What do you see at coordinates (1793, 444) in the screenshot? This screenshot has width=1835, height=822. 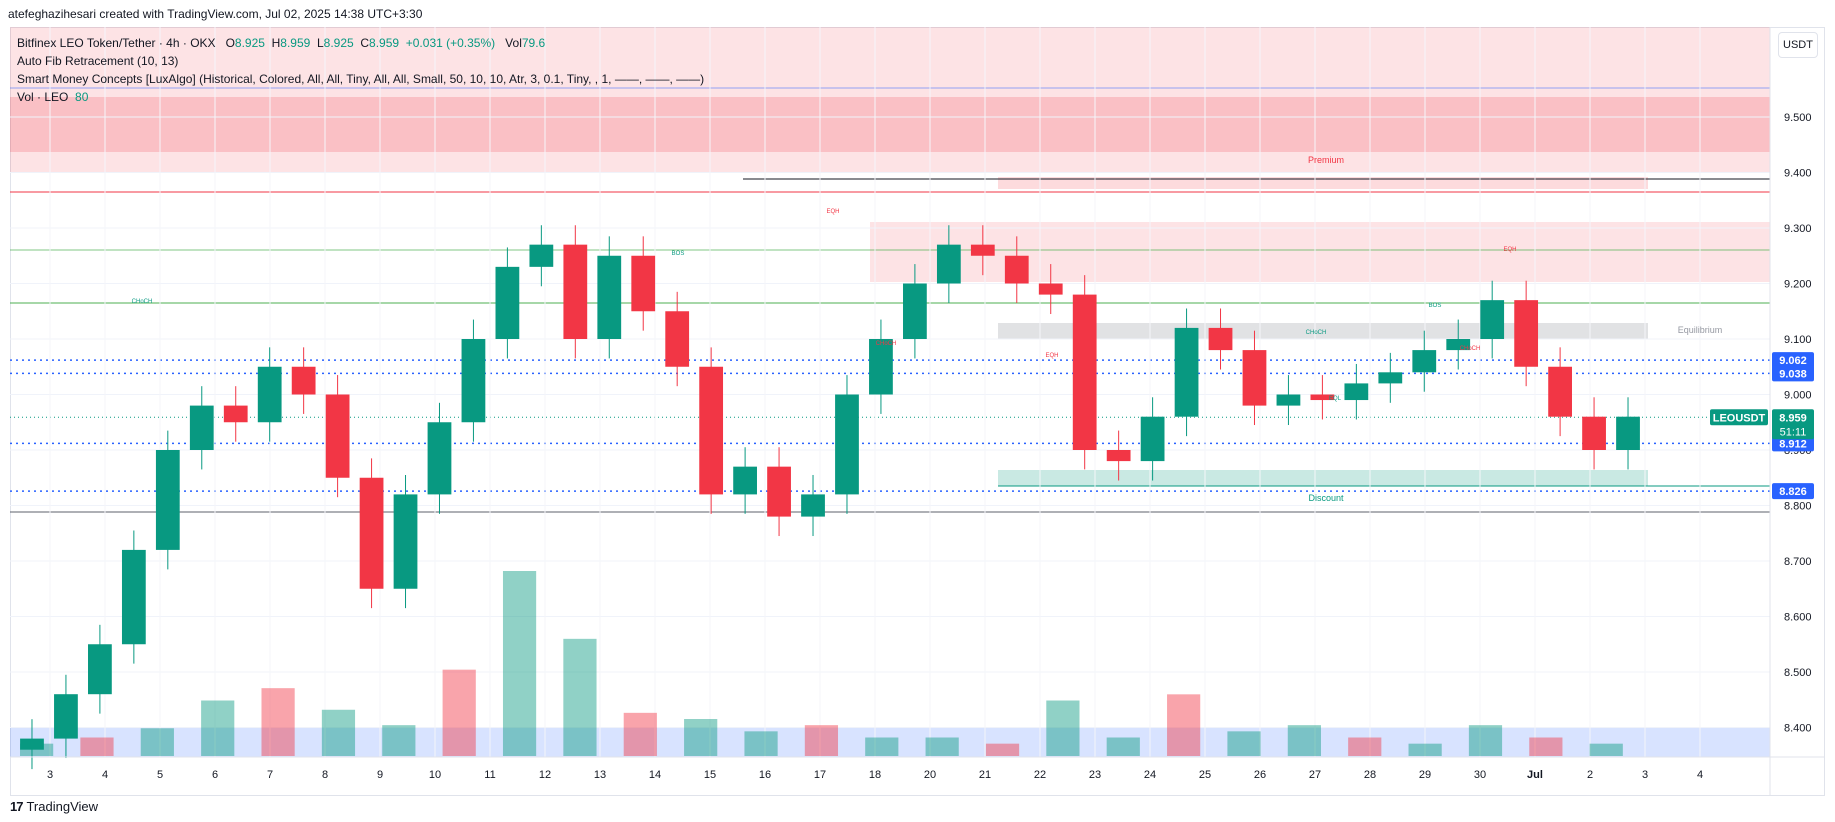 I see `price-badge-label: 8.912` at bounding box center [1793, 444].